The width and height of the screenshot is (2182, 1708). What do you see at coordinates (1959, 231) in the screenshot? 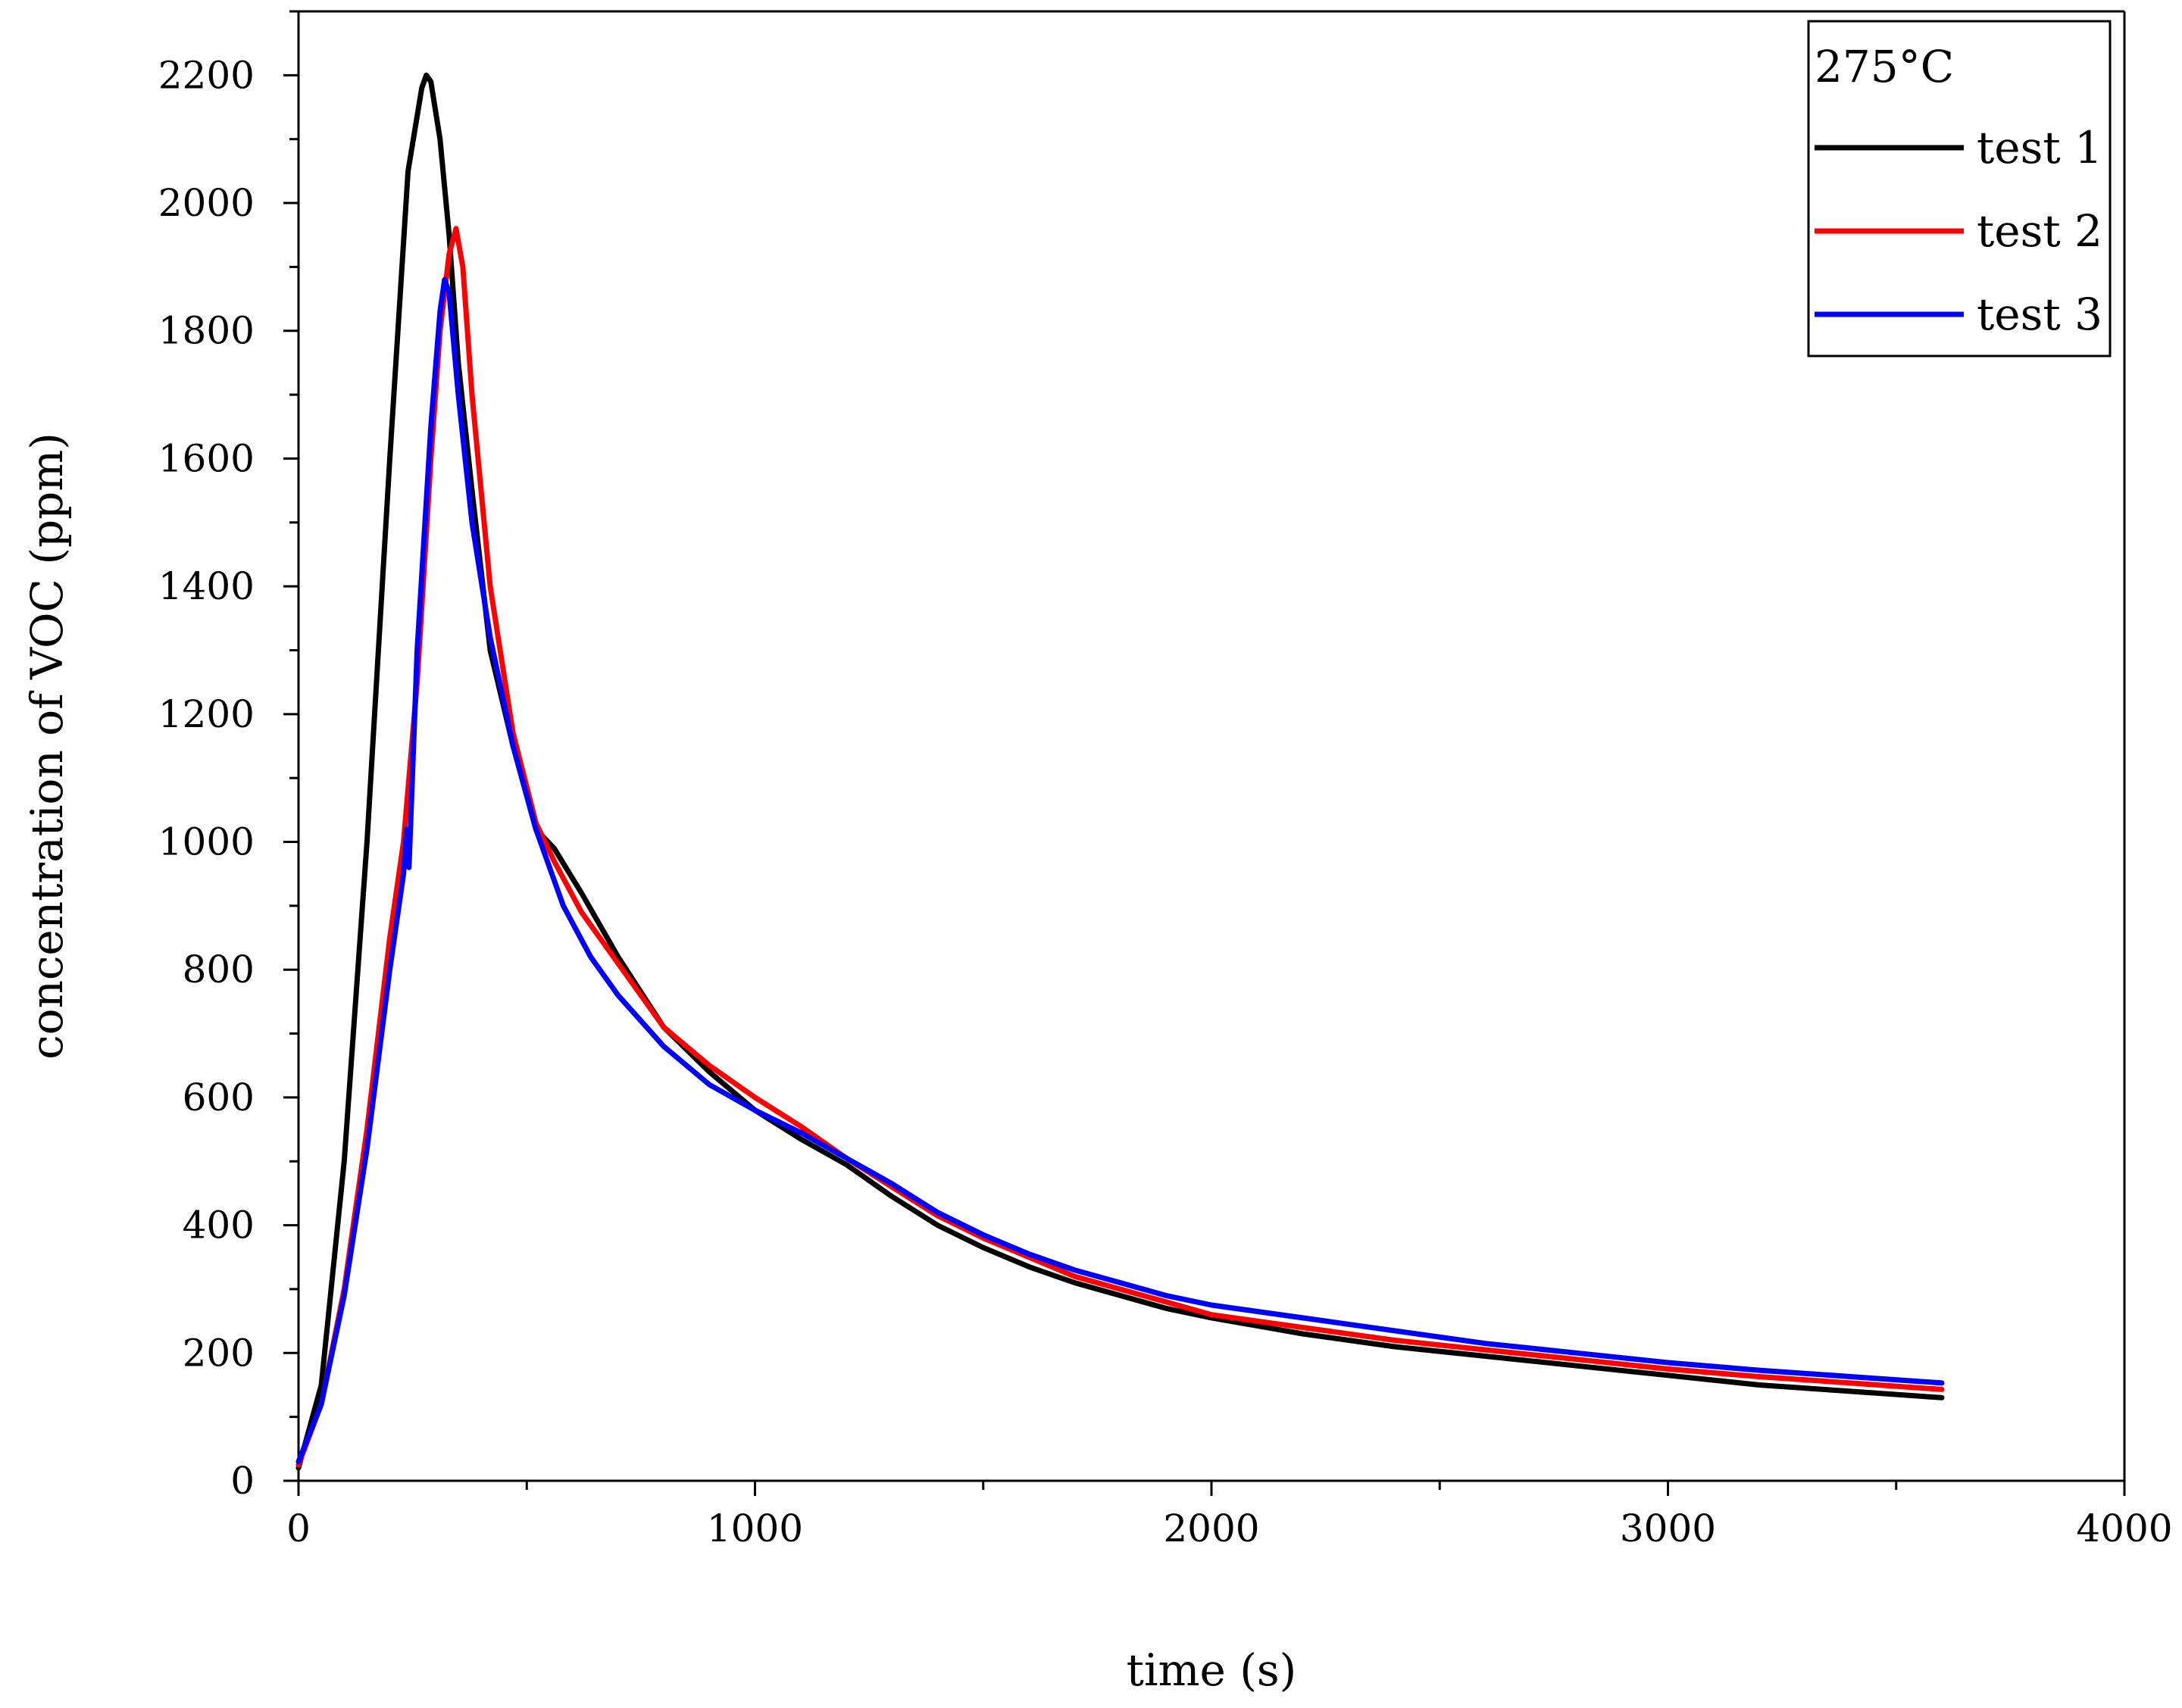
I see `legend-entries: test 1 test 2 test 3` at bounding box center [1959, 231].